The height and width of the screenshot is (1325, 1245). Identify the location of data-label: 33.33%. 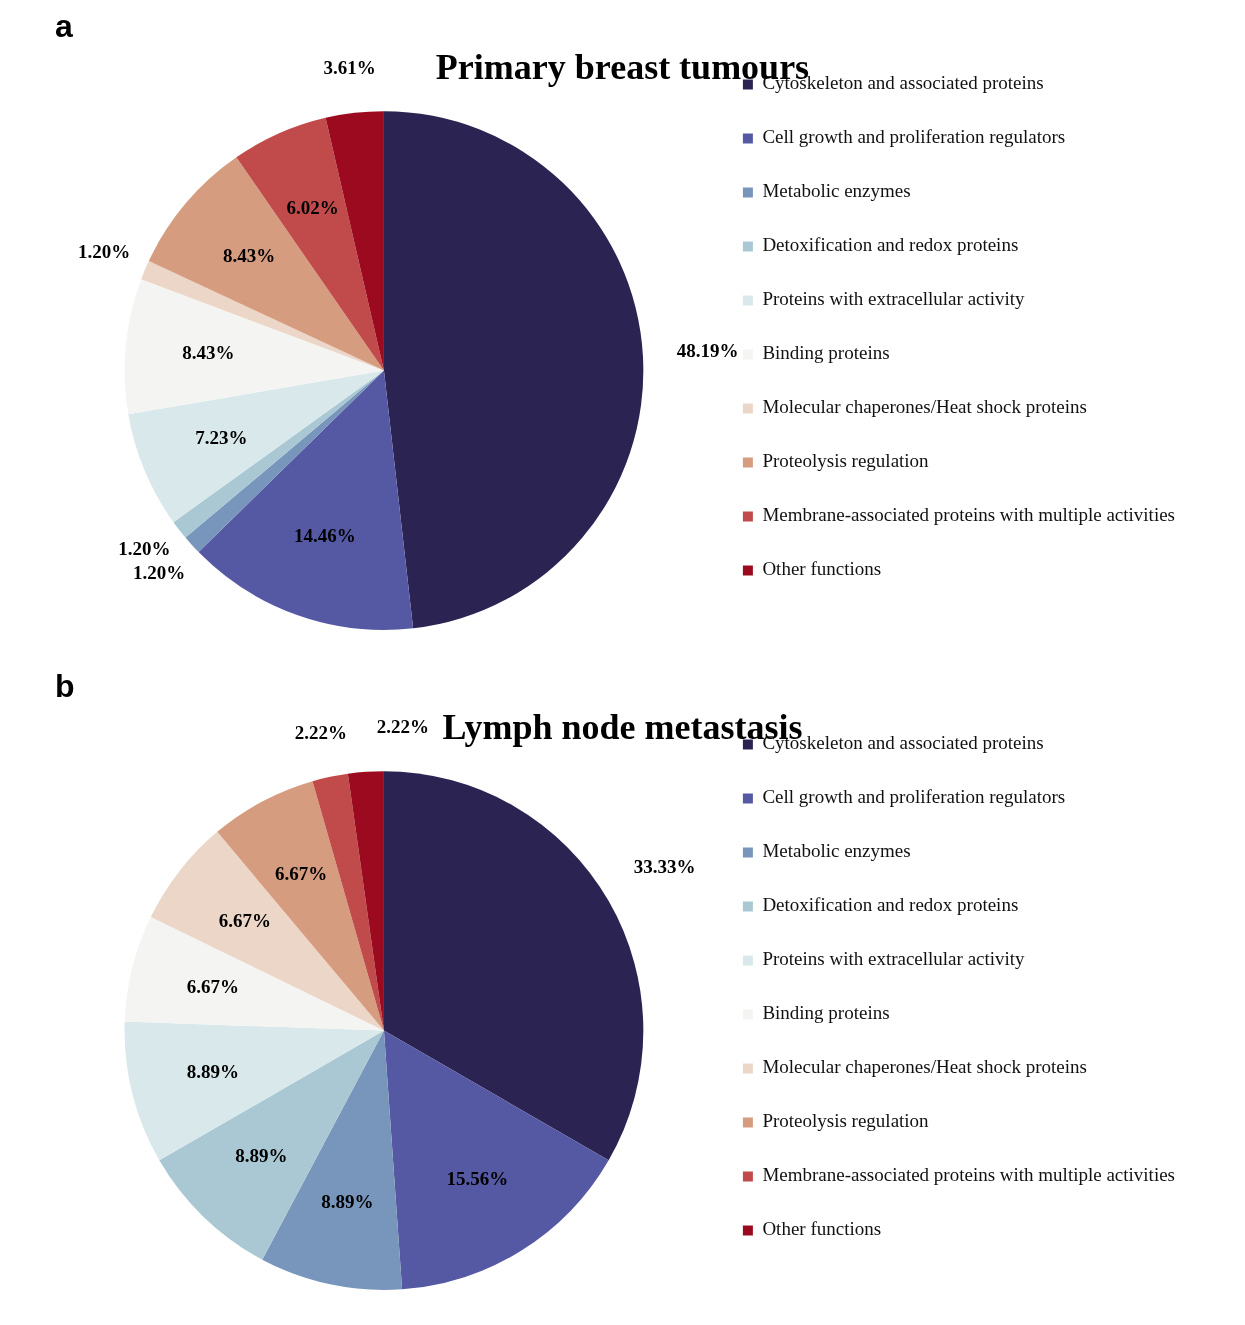
(664, 867).